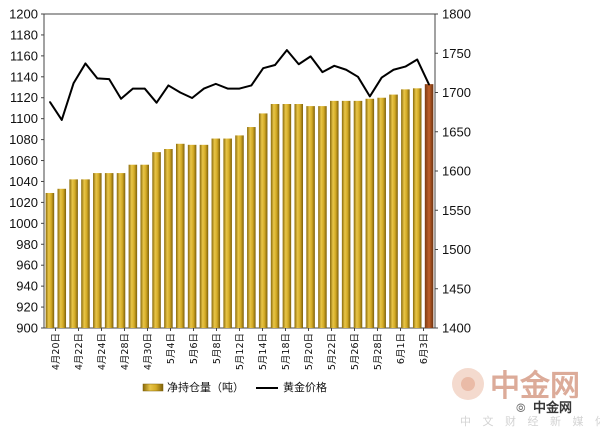  What do you see at coordinates (24, 118) in the screenshot?
I see `left-tick-label: 1100` at bounding box center [24, 118].